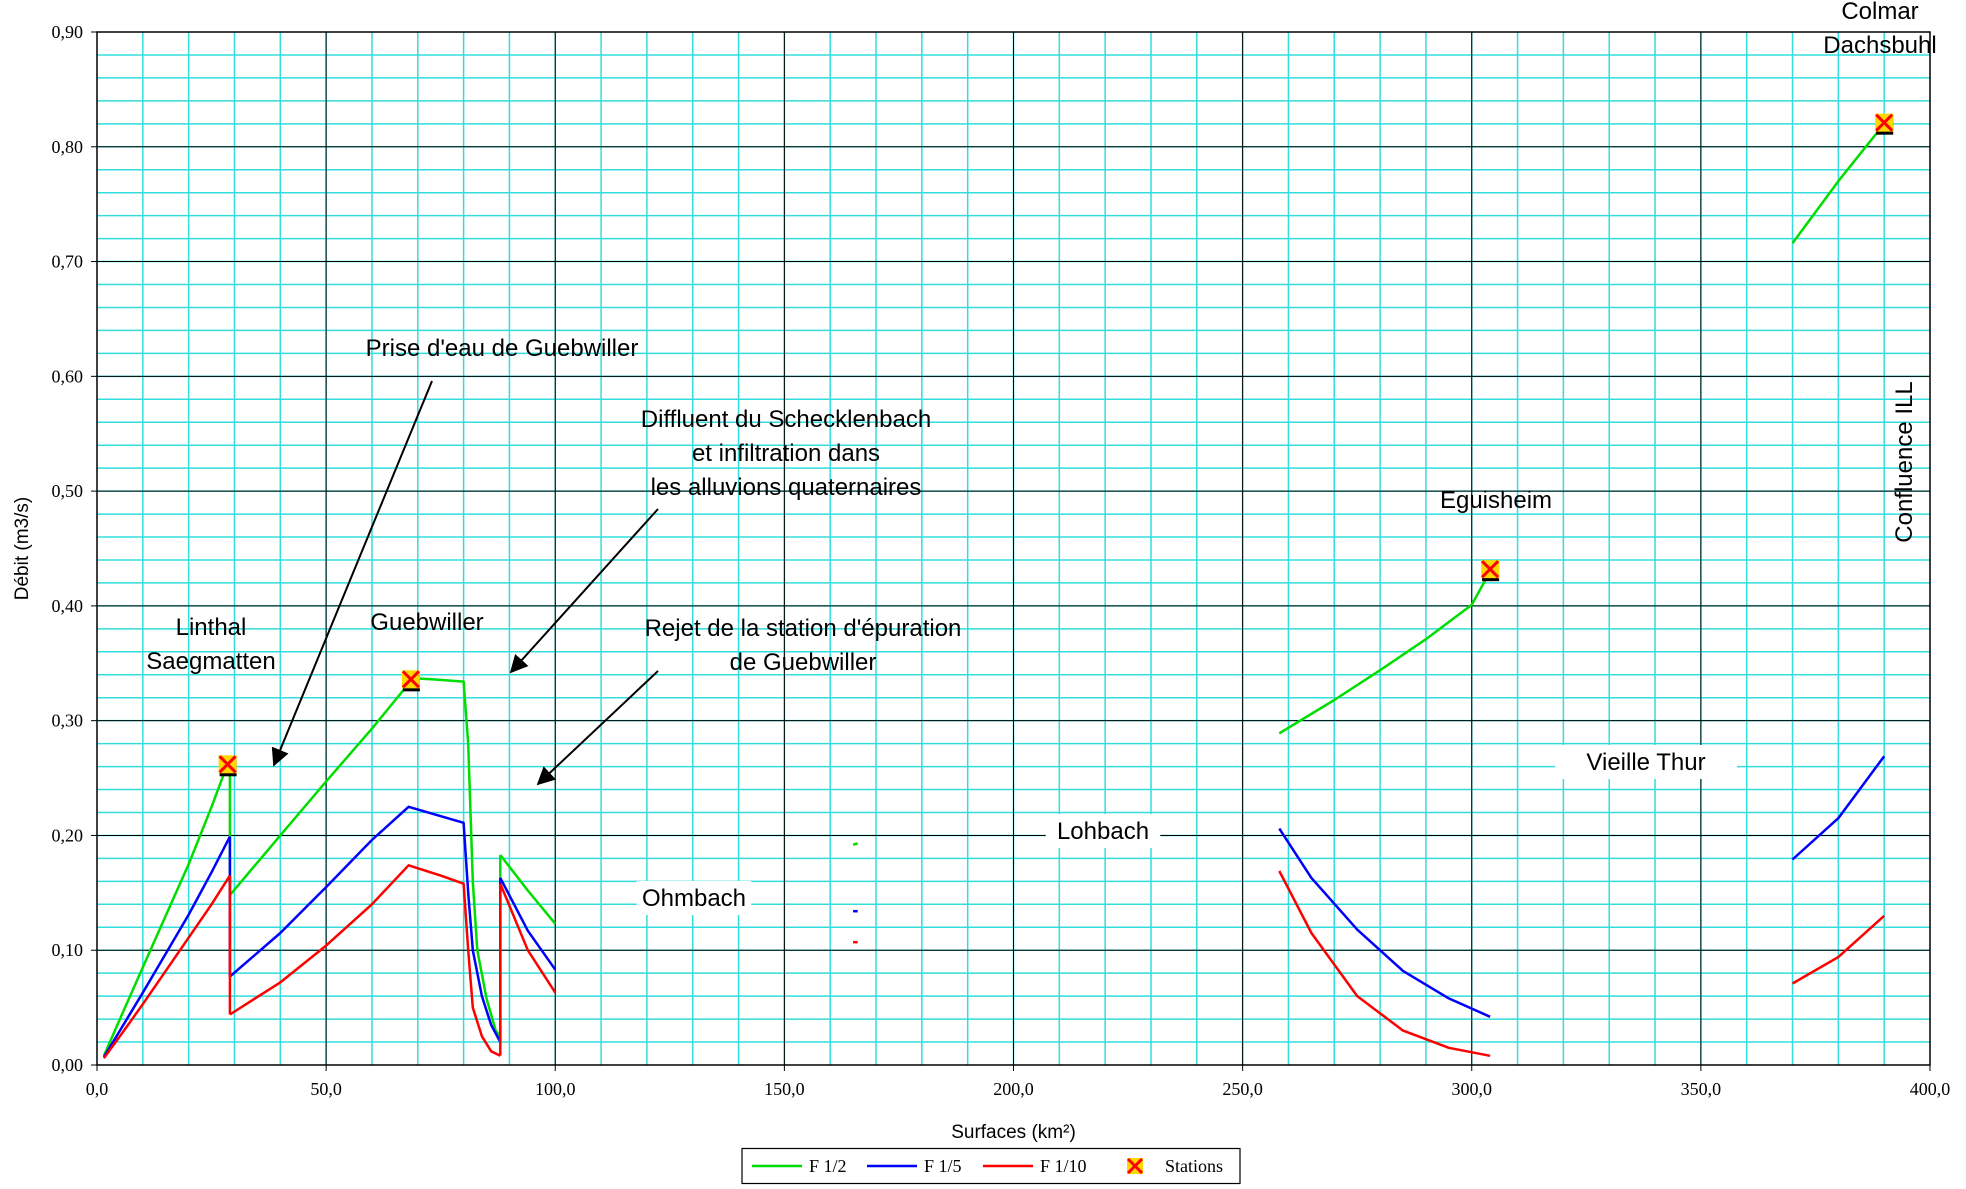  Describe the element at coordinates (326, 1089) in the screenshot. I see `x-tick-label: 50,0` at that location.